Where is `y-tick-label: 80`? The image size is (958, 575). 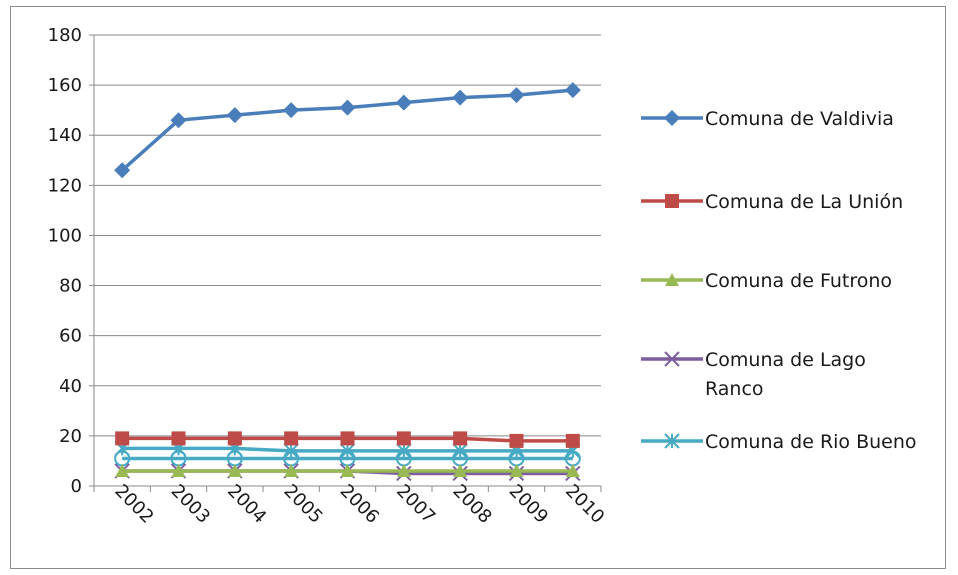 y-tick-label: 80 is located at coordinates (70, 286).